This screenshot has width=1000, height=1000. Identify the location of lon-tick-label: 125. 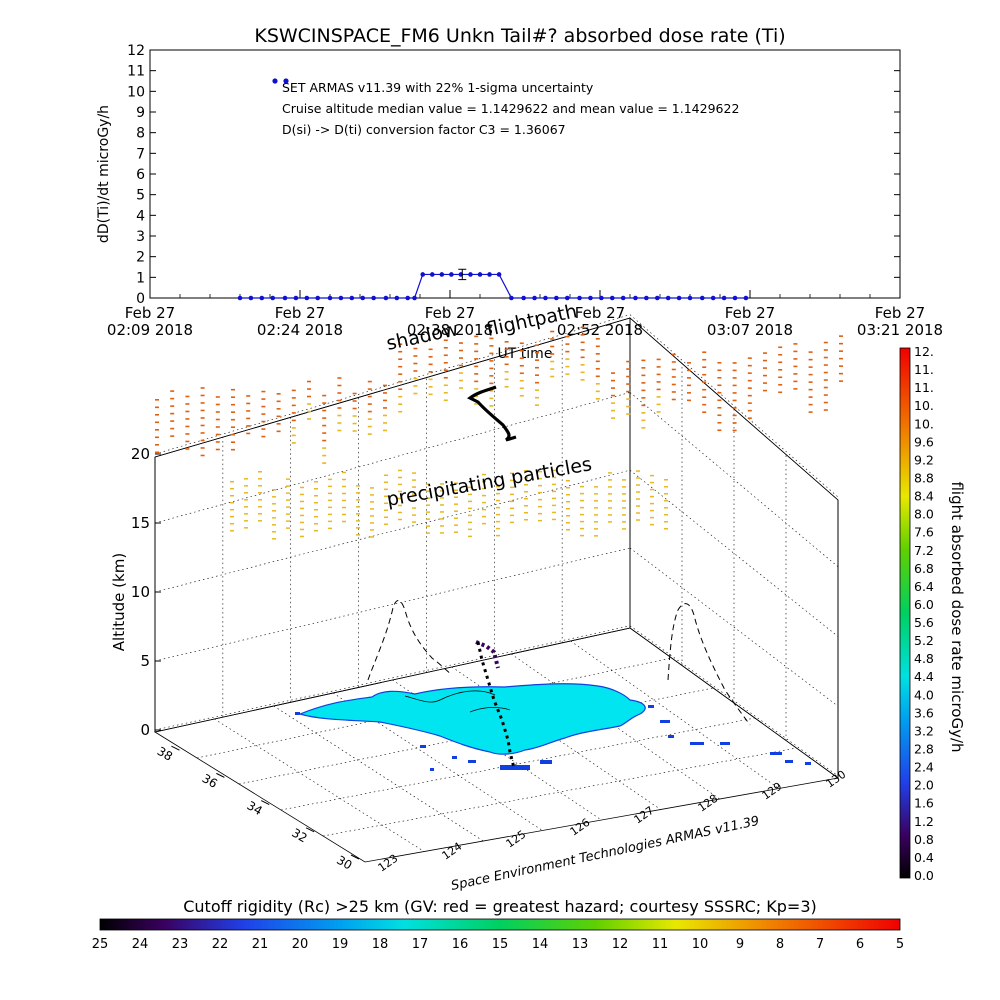
(516, 839).